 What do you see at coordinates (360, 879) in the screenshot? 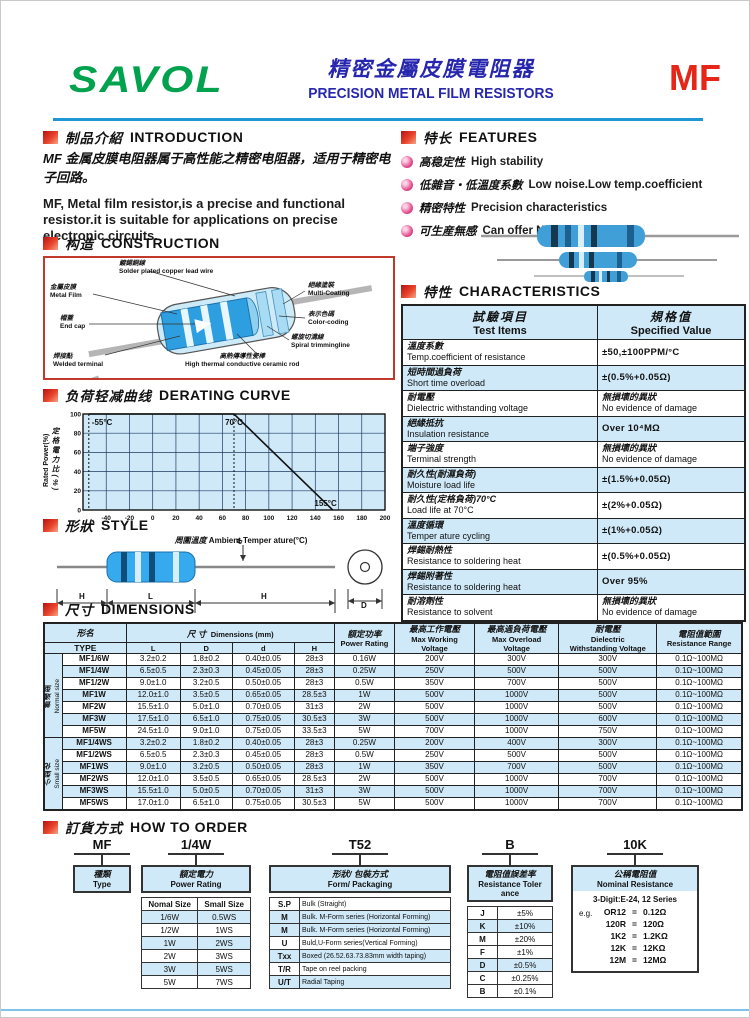
I see `order-box-form: 形狀/ 包裝方式 Form/ Packaging` at bounding box center [360, 879].